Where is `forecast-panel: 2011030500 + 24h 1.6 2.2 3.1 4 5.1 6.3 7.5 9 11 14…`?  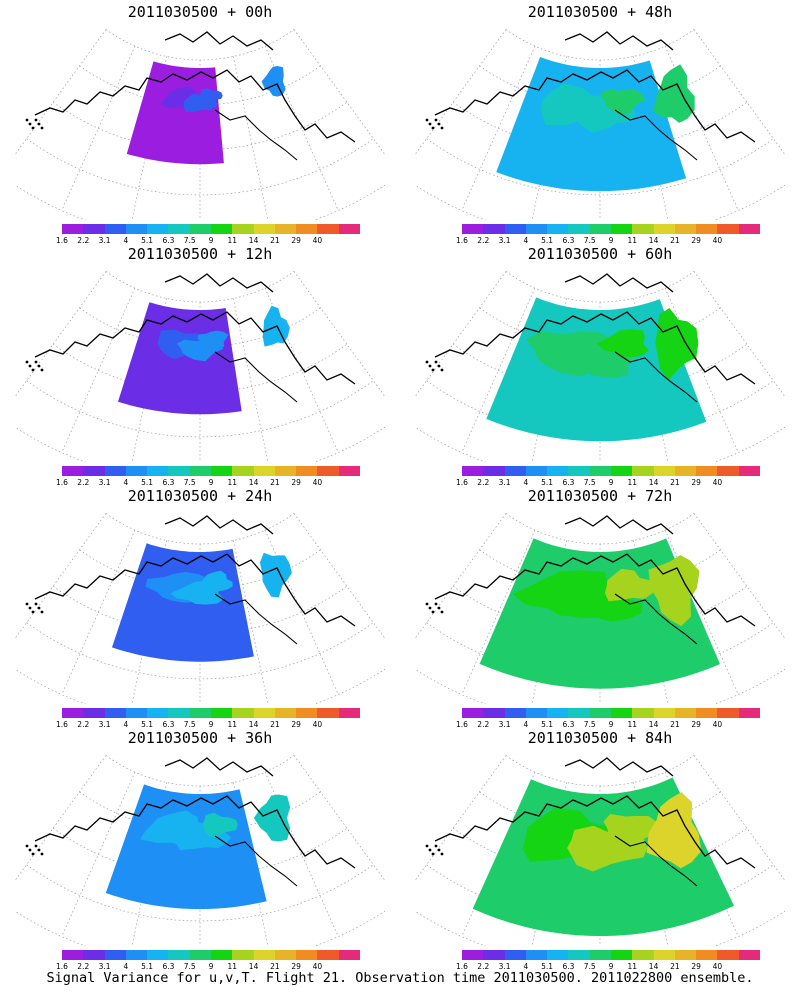
forecast-panel: 2011030500 + 24h 1.6 2.2 3.1 4 5.1 6.3 7.5 9 11 14… is located at coordinates (200, 607).